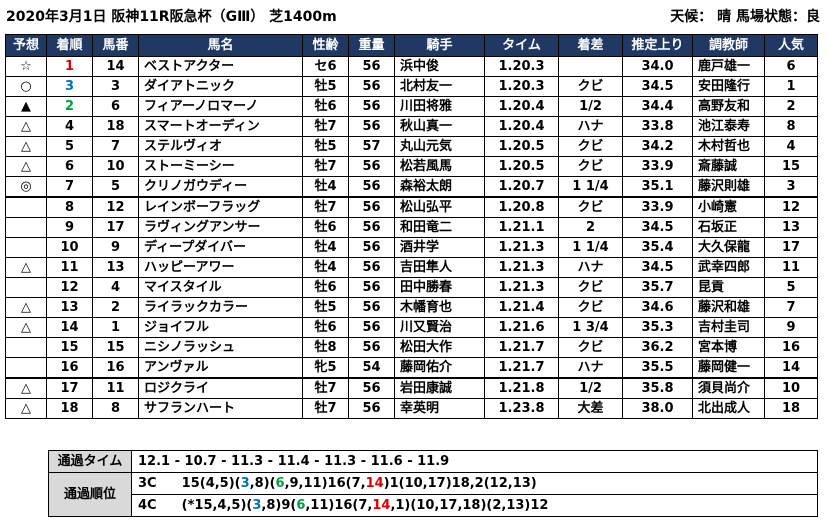 This screenshot has height=520, width=828. What do you see at coordinates (115, 408) in the screenshot?
I see `horse-number: 8` at bounding box center [115, 408].